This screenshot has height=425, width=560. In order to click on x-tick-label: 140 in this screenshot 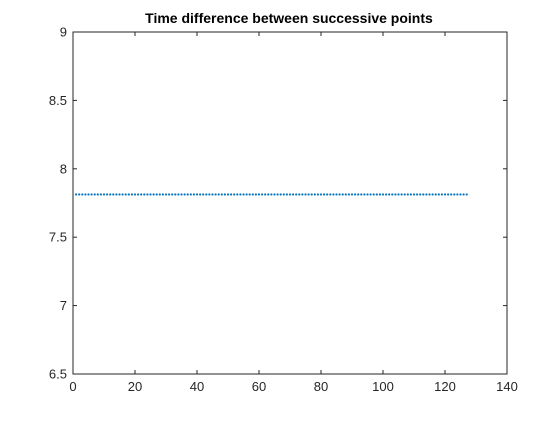, I will do `click(507, 386)`.